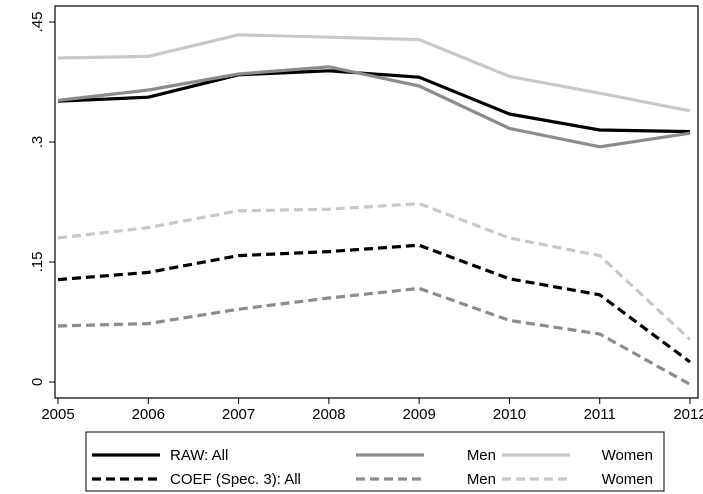 The height and width of the screenshot is (494, 703). Describe the element at coordinates (37, 142) in the screenshot. I see `y-tick-label: .3` at that location.